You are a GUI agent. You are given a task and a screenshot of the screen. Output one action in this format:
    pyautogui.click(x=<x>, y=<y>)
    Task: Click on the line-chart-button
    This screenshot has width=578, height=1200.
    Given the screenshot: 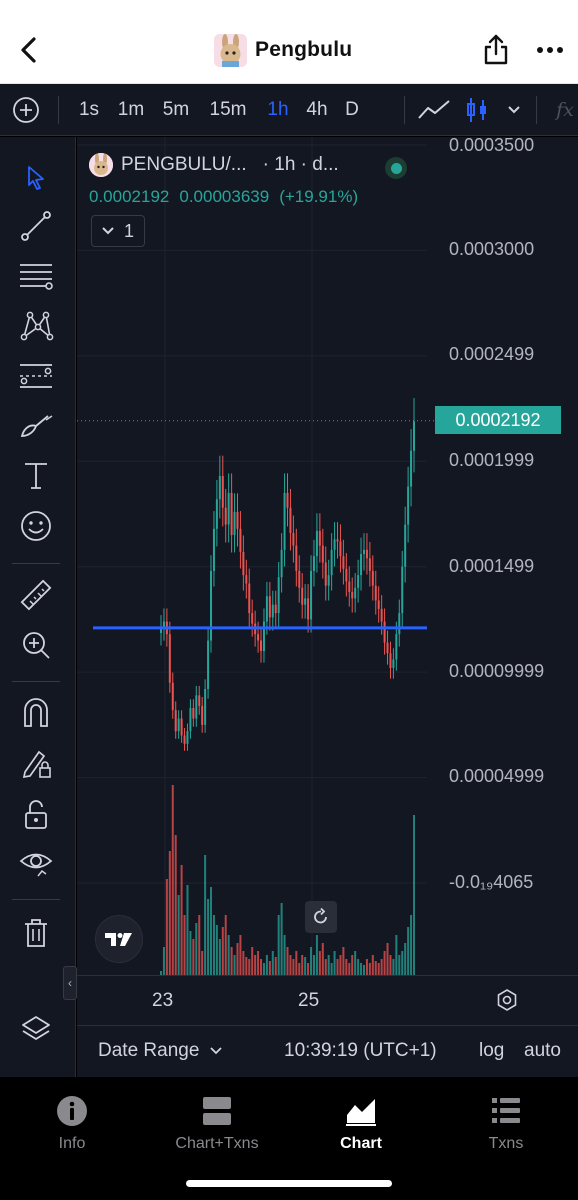 What is the action you would take?
    pyautogui.click(x=434, y=110)
    